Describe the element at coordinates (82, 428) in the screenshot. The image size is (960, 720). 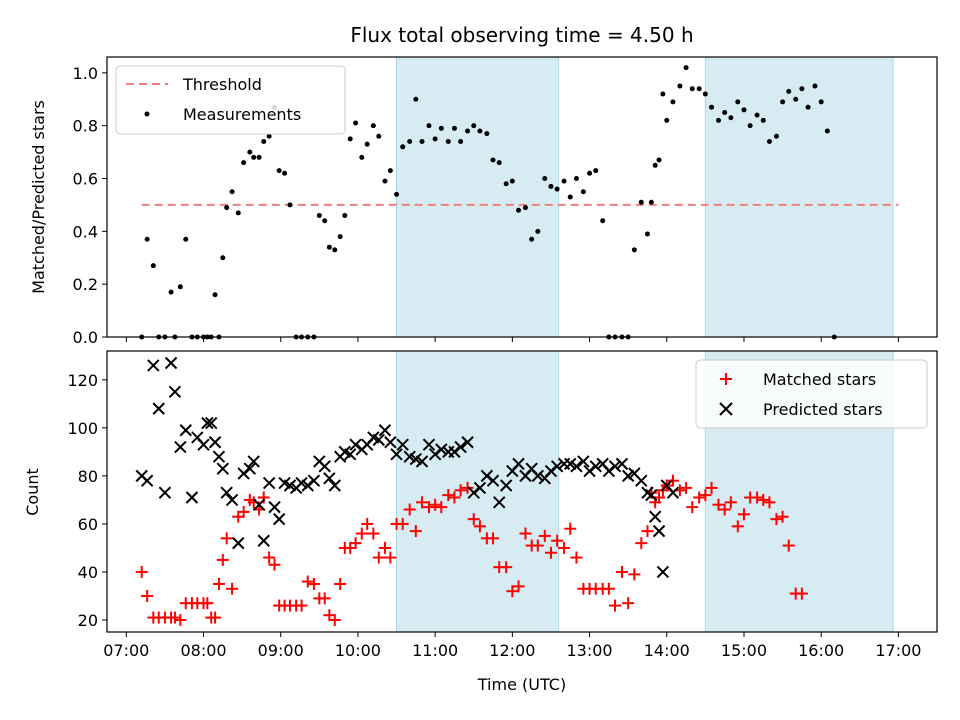
I see `bottom-y-tick-label: 100` at that location.